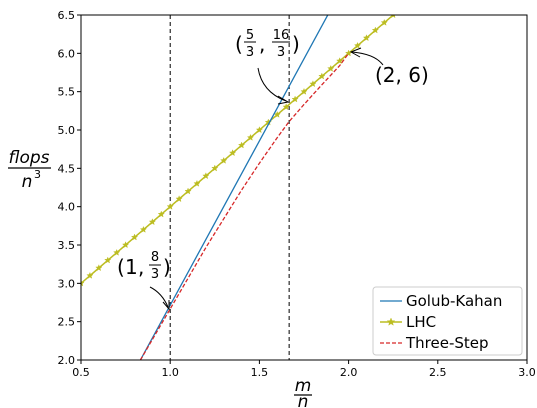 This screenshot has height=408, width=537. I want to click on ann2-anum: 5, so click(250, 35).